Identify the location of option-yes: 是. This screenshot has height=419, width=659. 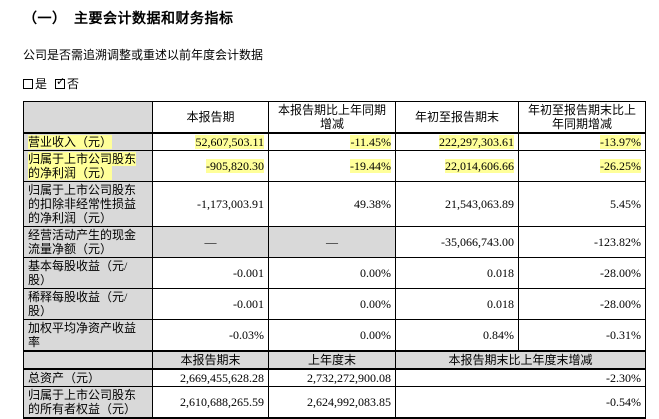
(35, 84).